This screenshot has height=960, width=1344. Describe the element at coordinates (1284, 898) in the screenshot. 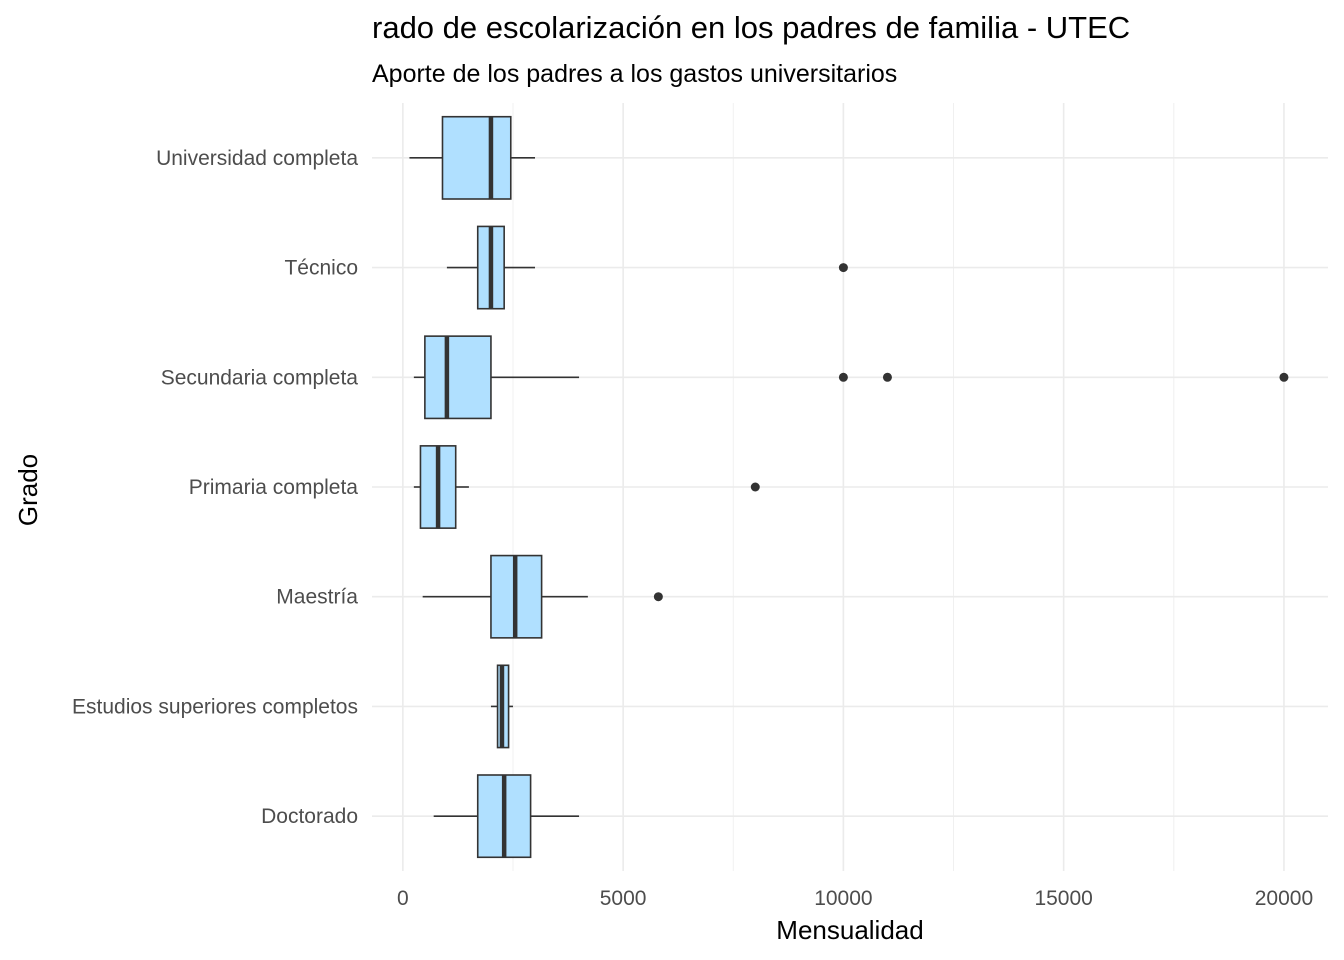

I see `x-tick-label: 20000` at that location.